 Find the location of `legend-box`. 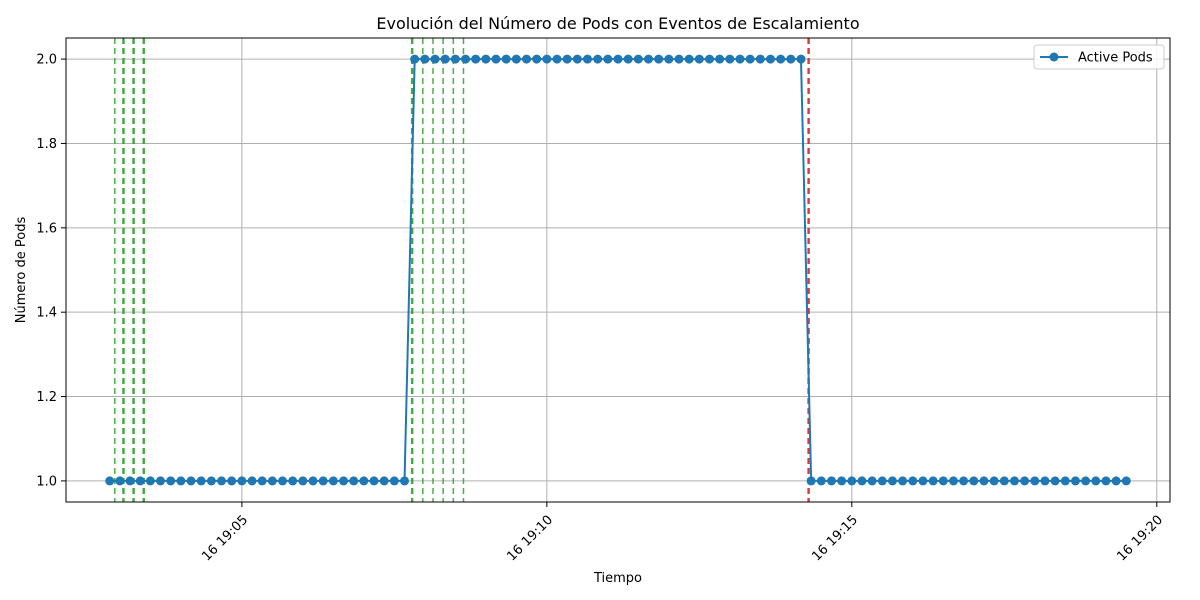

legend-box is located at coordinates (1099, 57).